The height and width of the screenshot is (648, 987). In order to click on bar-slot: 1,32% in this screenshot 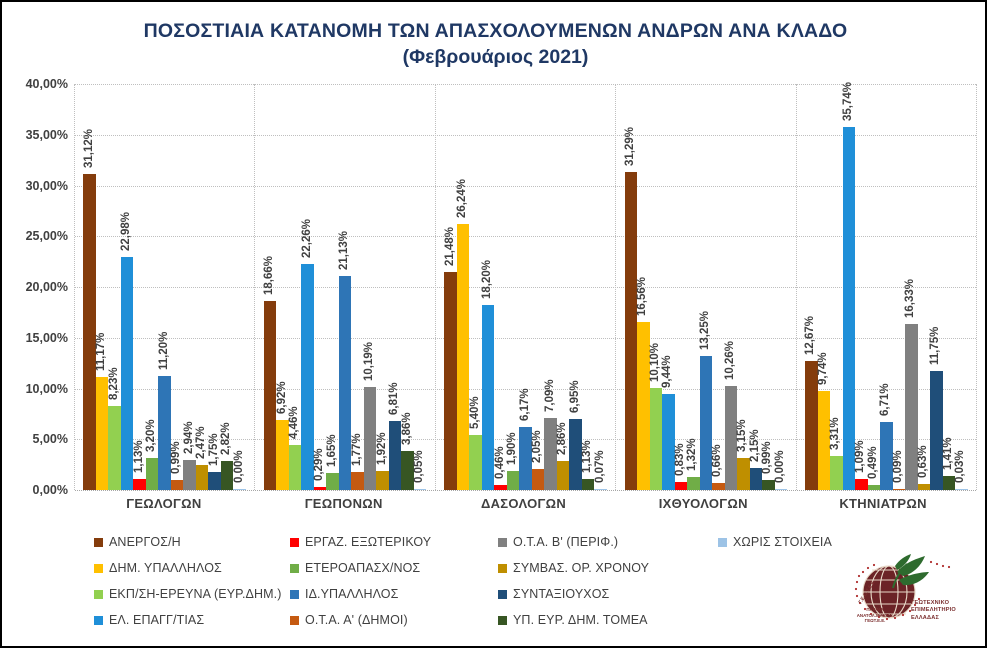, I will do `click(693, 287)`.